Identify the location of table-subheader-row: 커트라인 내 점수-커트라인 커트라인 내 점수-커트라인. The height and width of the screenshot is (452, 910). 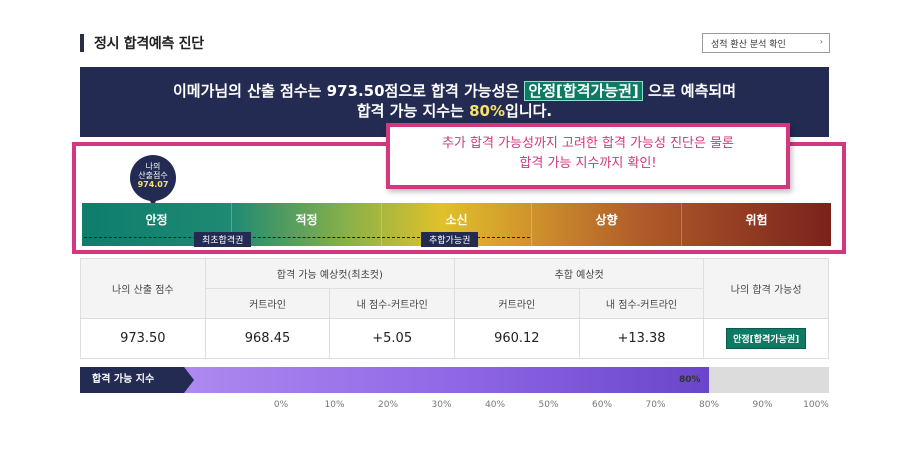
(455, 303).